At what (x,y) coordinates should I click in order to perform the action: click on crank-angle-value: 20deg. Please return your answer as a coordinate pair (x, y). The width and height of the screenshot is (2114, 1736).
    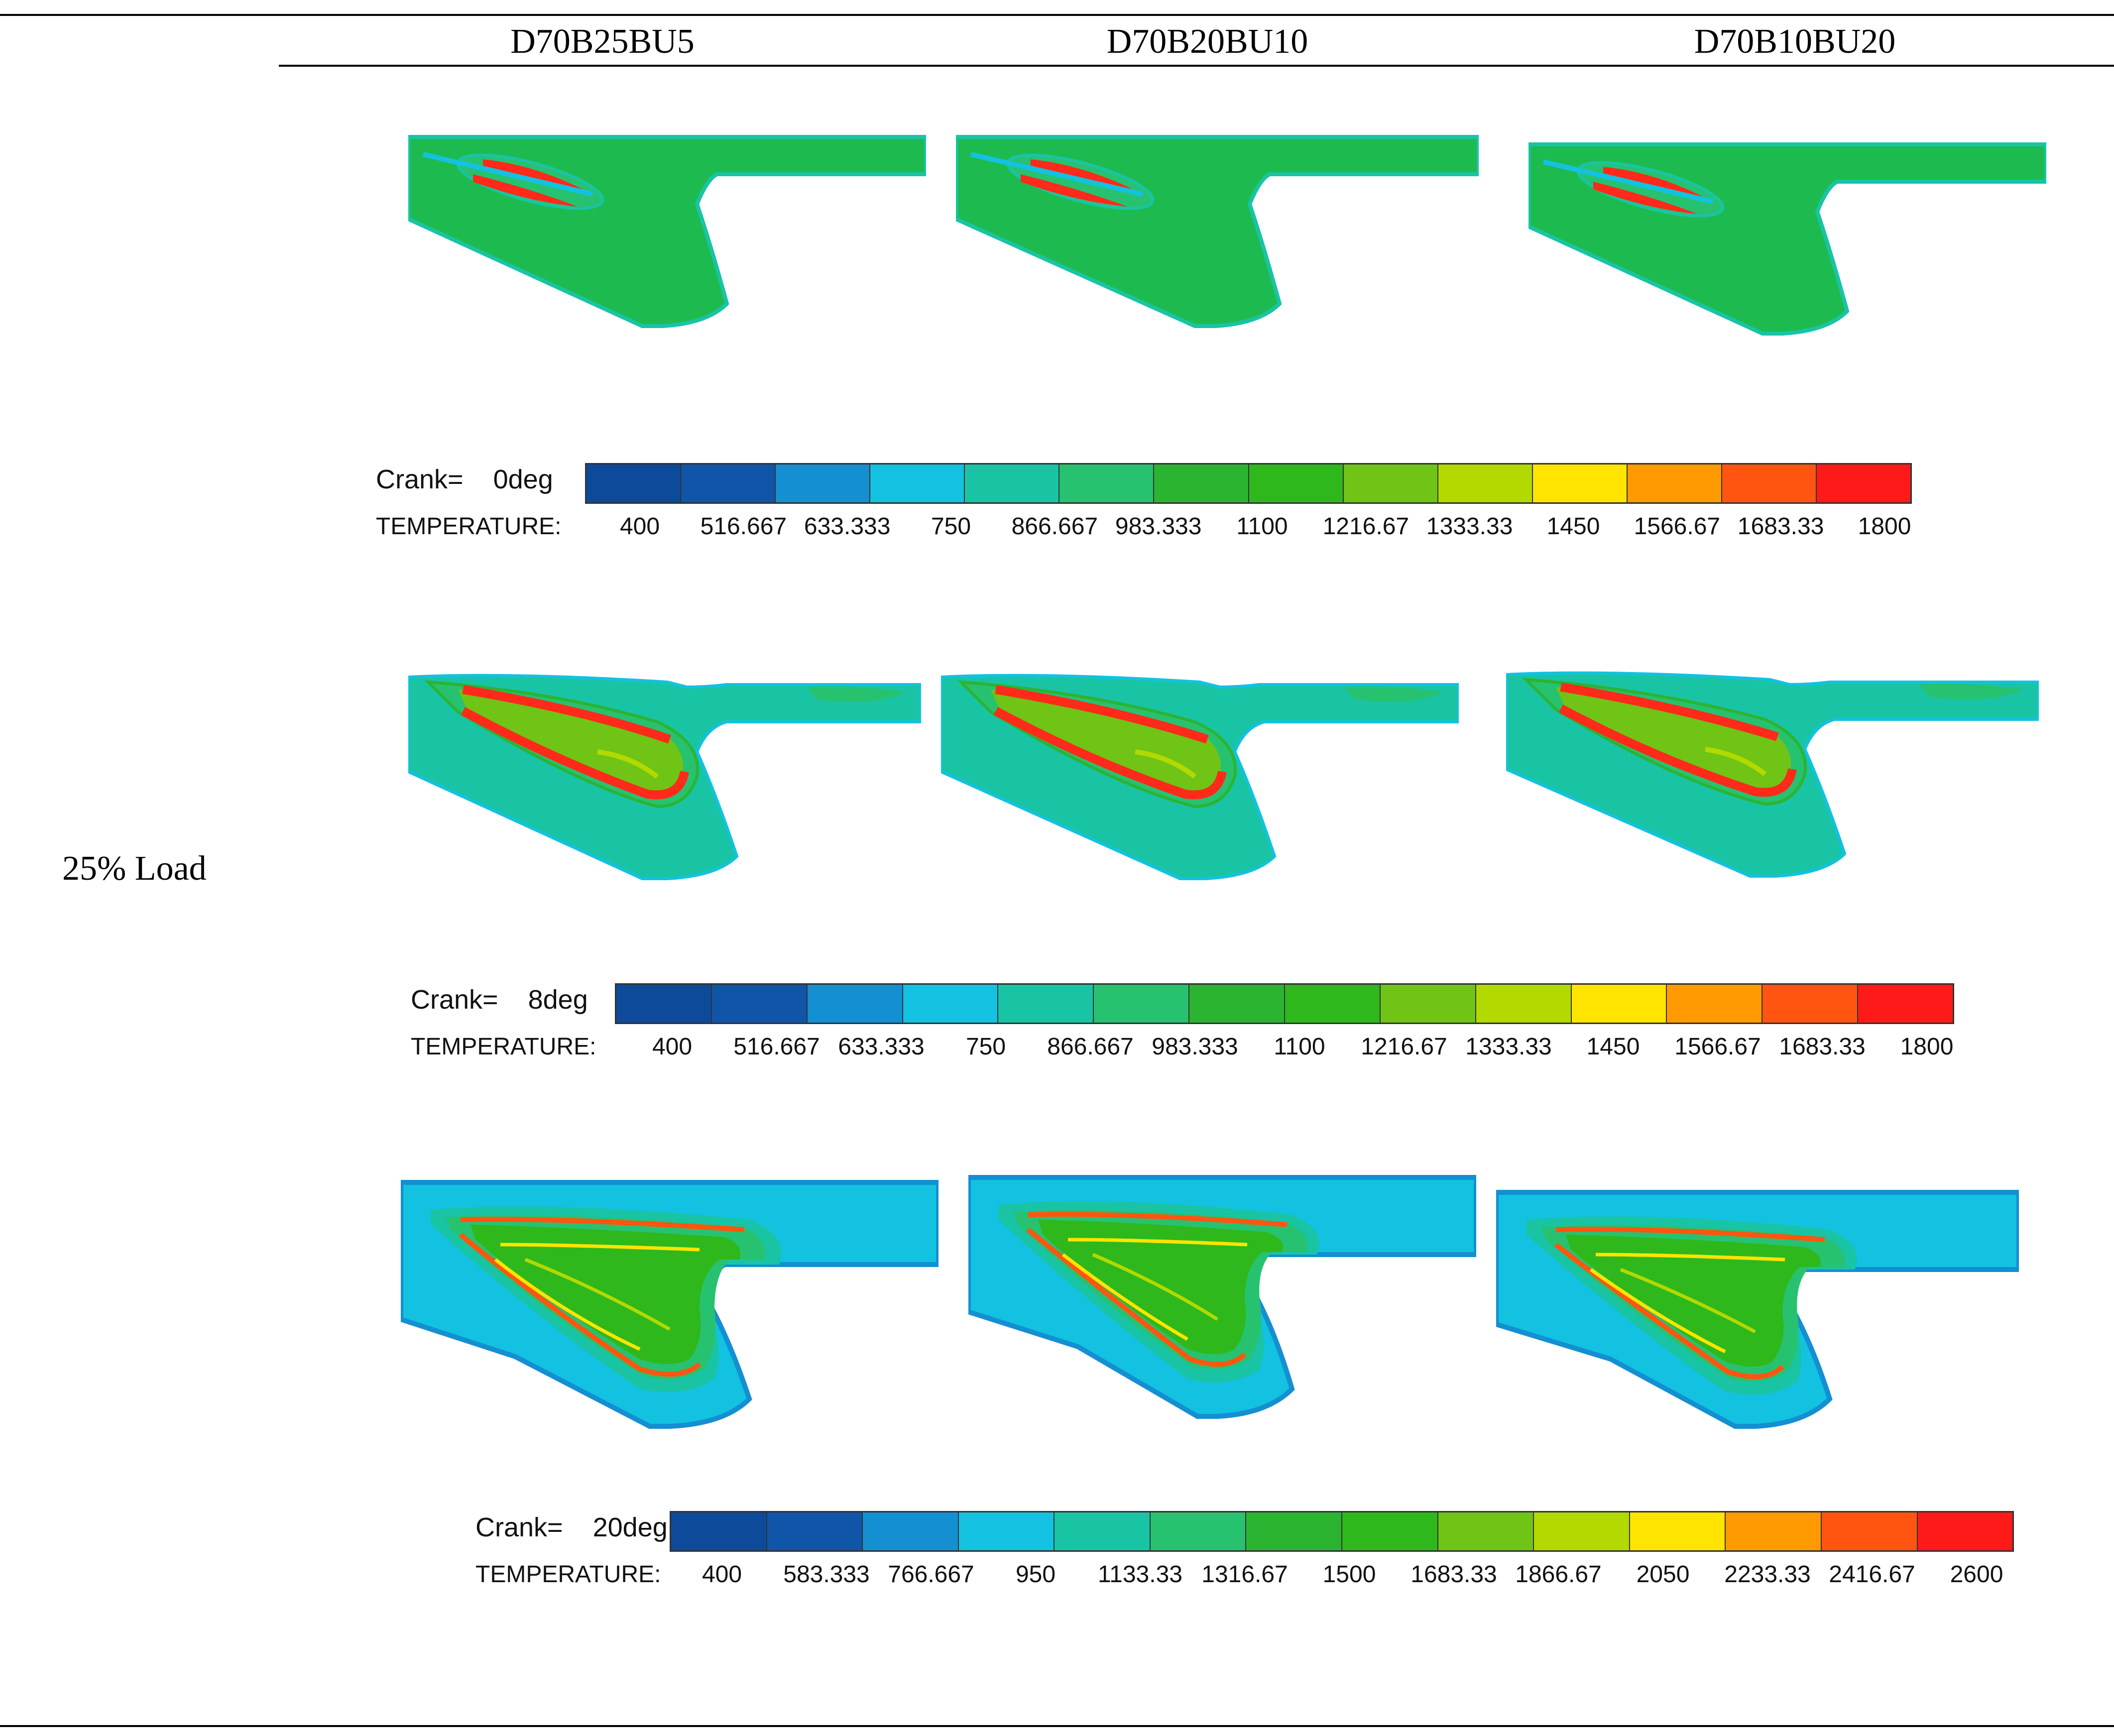
    Looking at the image, I should click on (630, 1527).